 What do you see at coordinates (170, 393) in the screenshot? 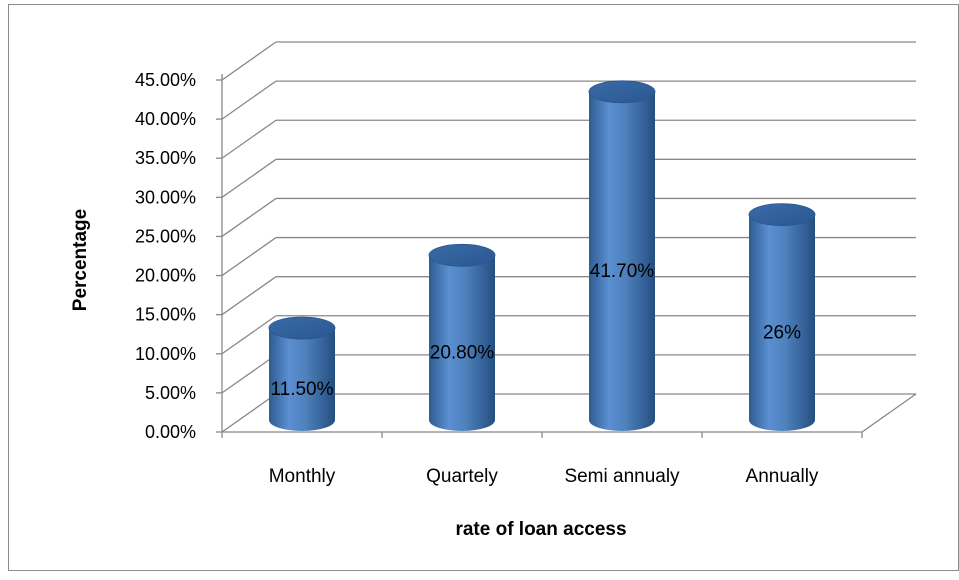
I see `y-tick-label: 5.00%` at bounding box center [170, 393].